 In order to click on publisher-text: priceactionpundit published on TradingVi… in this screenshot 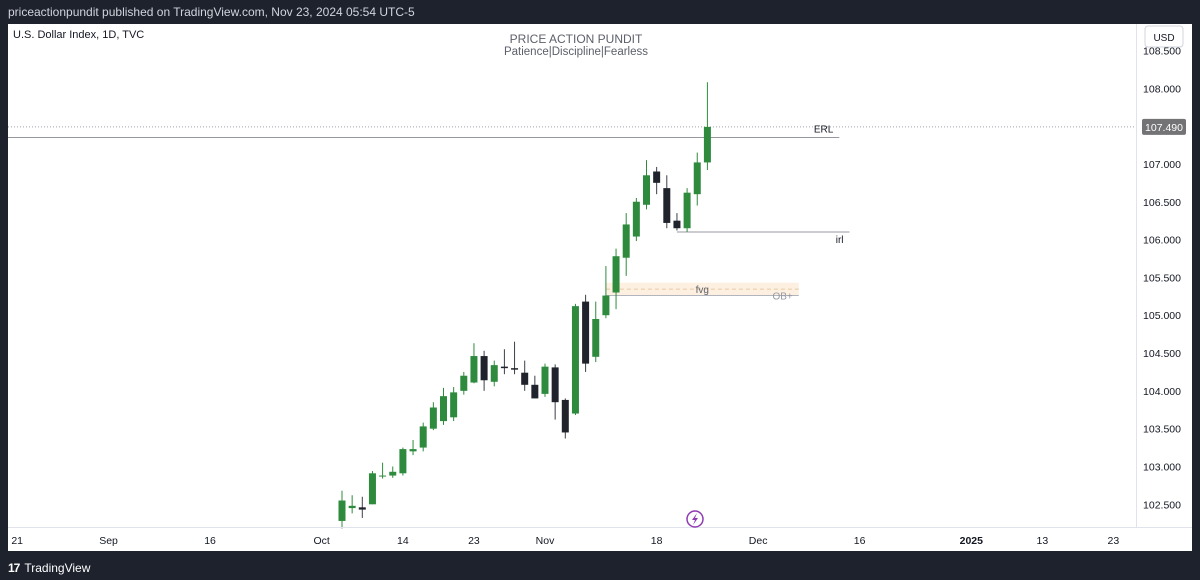, I will do `click(211, 12)`.